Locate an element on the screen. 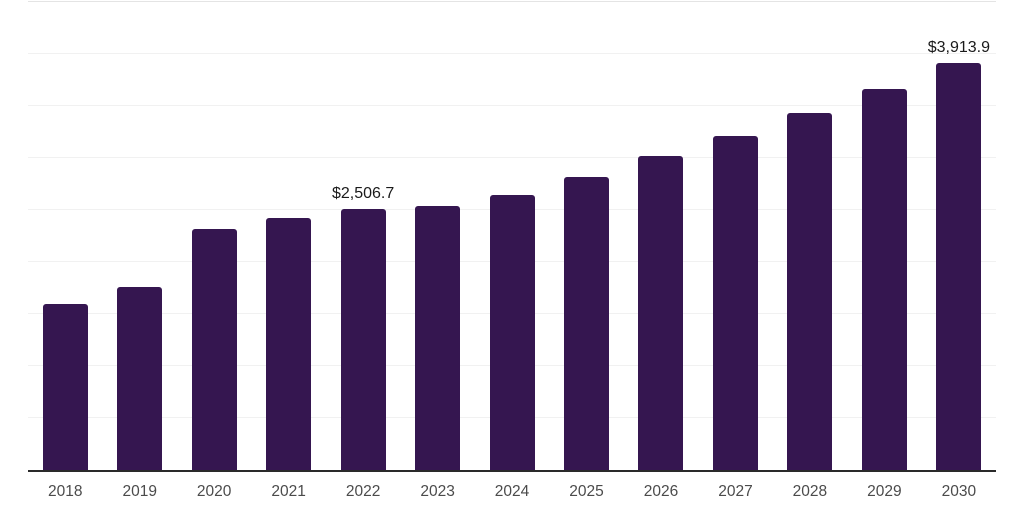 The width and height of the screenshot is (1024, 512). bar-slot-2030: $3,913.9 is located at coordinates (959, 236).